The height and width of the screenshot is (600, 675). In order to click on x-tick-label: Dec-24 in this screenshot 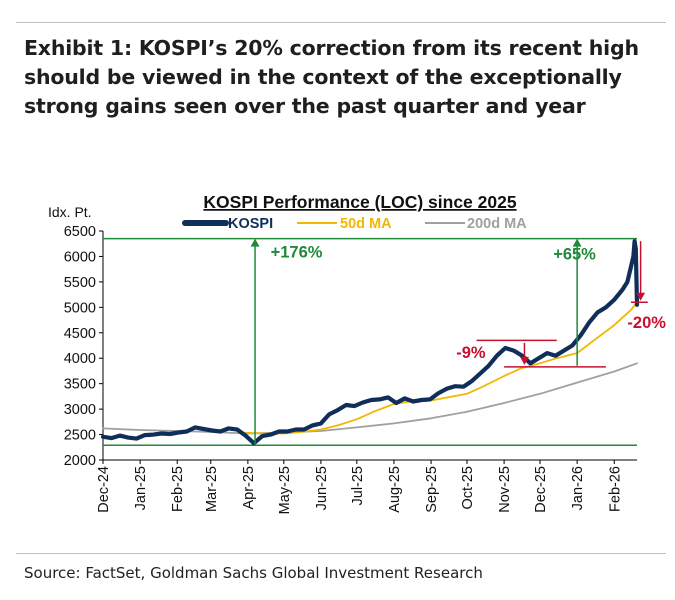, I will do `click(104, 489)`.